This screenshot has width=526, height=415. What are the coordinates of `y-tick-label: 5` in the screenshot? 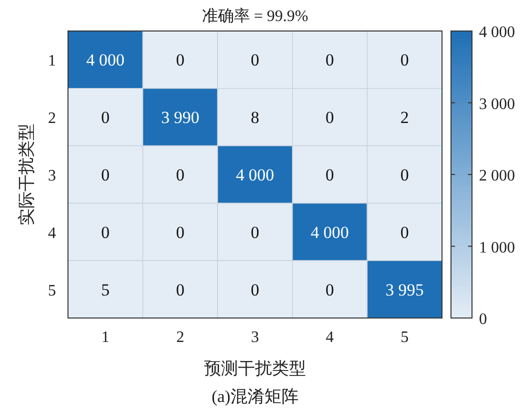 It's located at (52, 291).